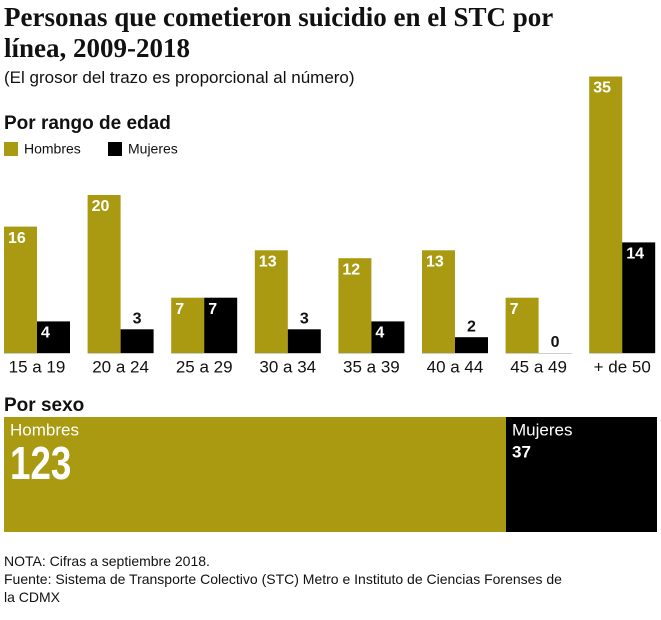 Image resolution: width=661 pixels, height=620 pixels. I want to click on segment-name: Hombres, so click(44, 429).